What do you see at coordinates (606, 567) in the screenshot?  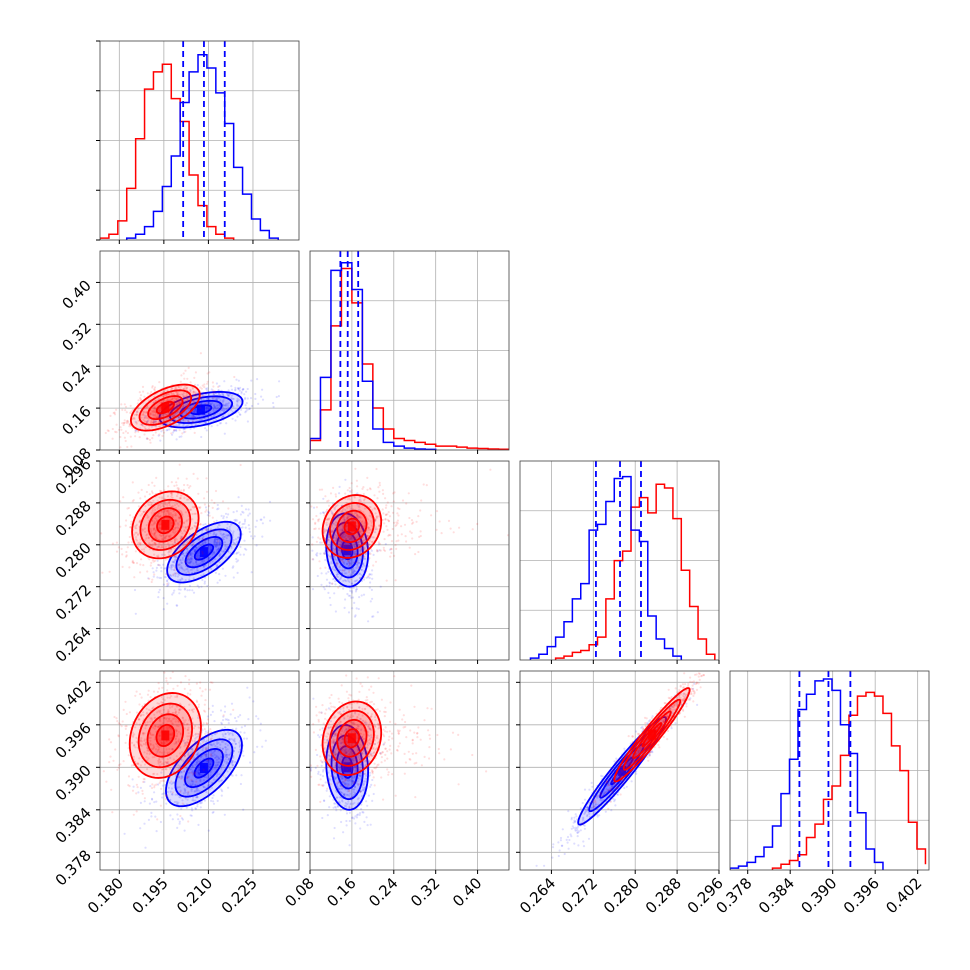 I see `marginal-histogram-blue` at bounding box center [606, 567].